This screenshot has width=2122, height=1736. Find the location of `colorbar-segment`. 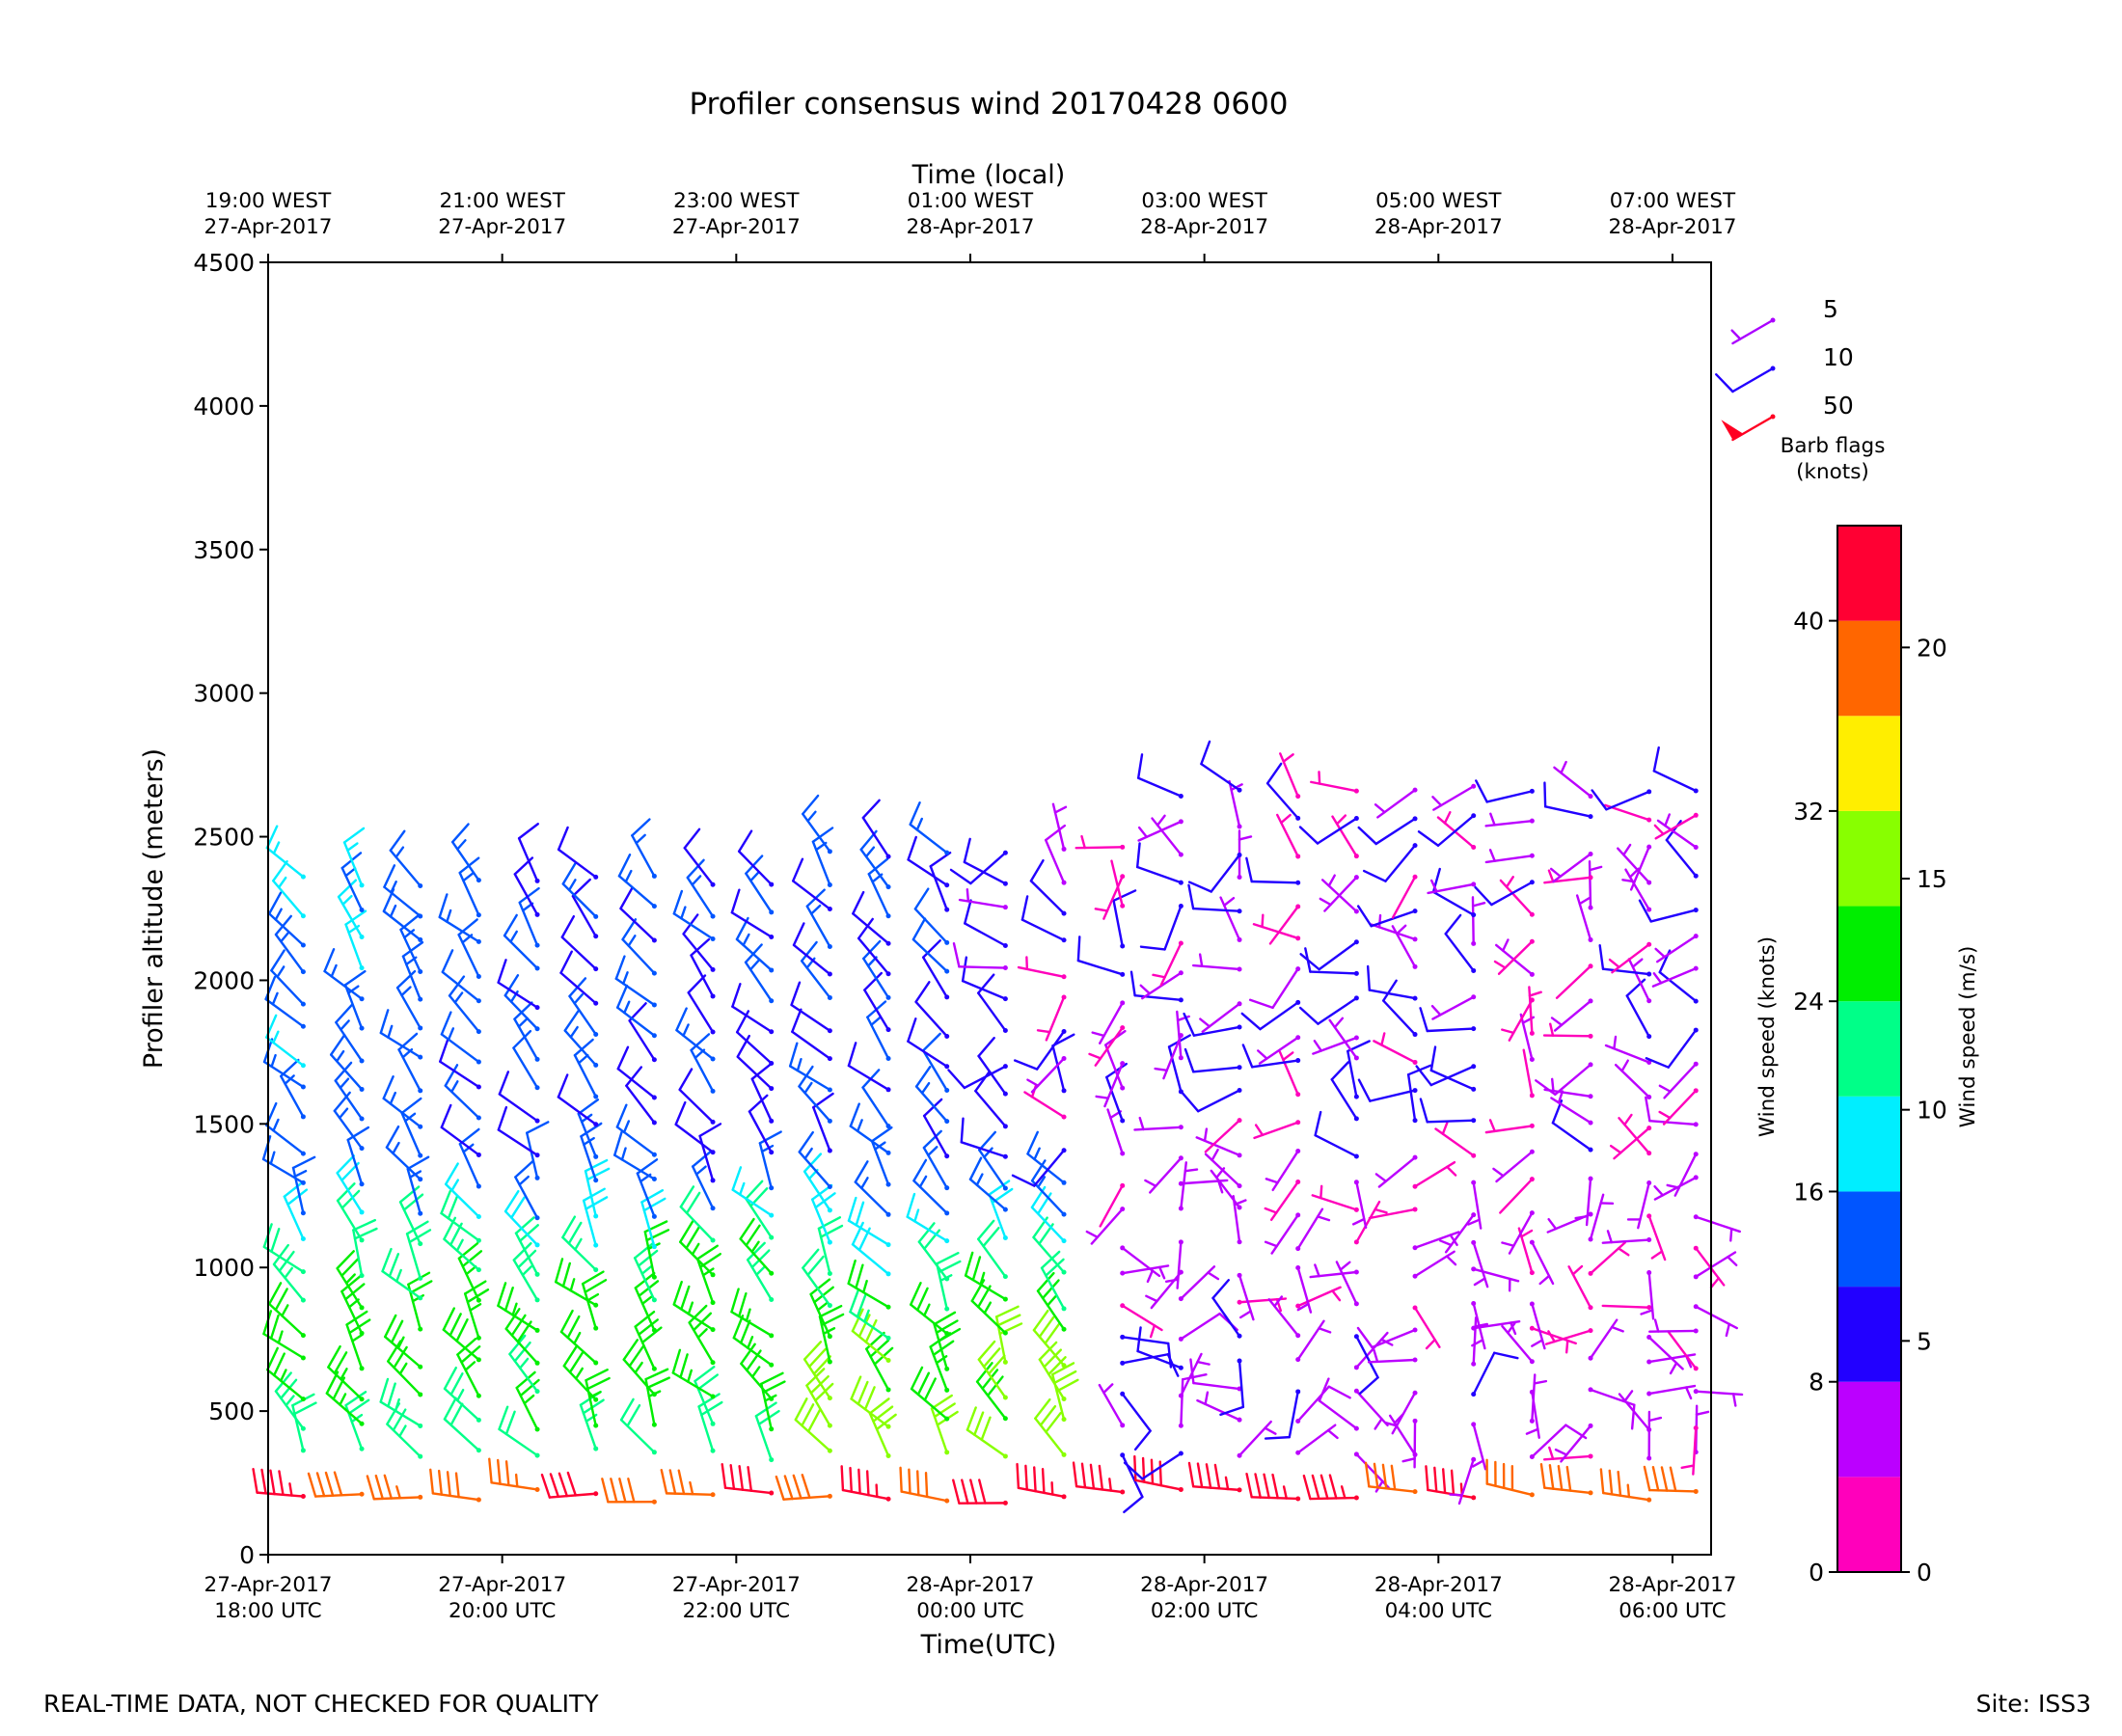

colorbar-segment is located at coordinates (1869, 954).